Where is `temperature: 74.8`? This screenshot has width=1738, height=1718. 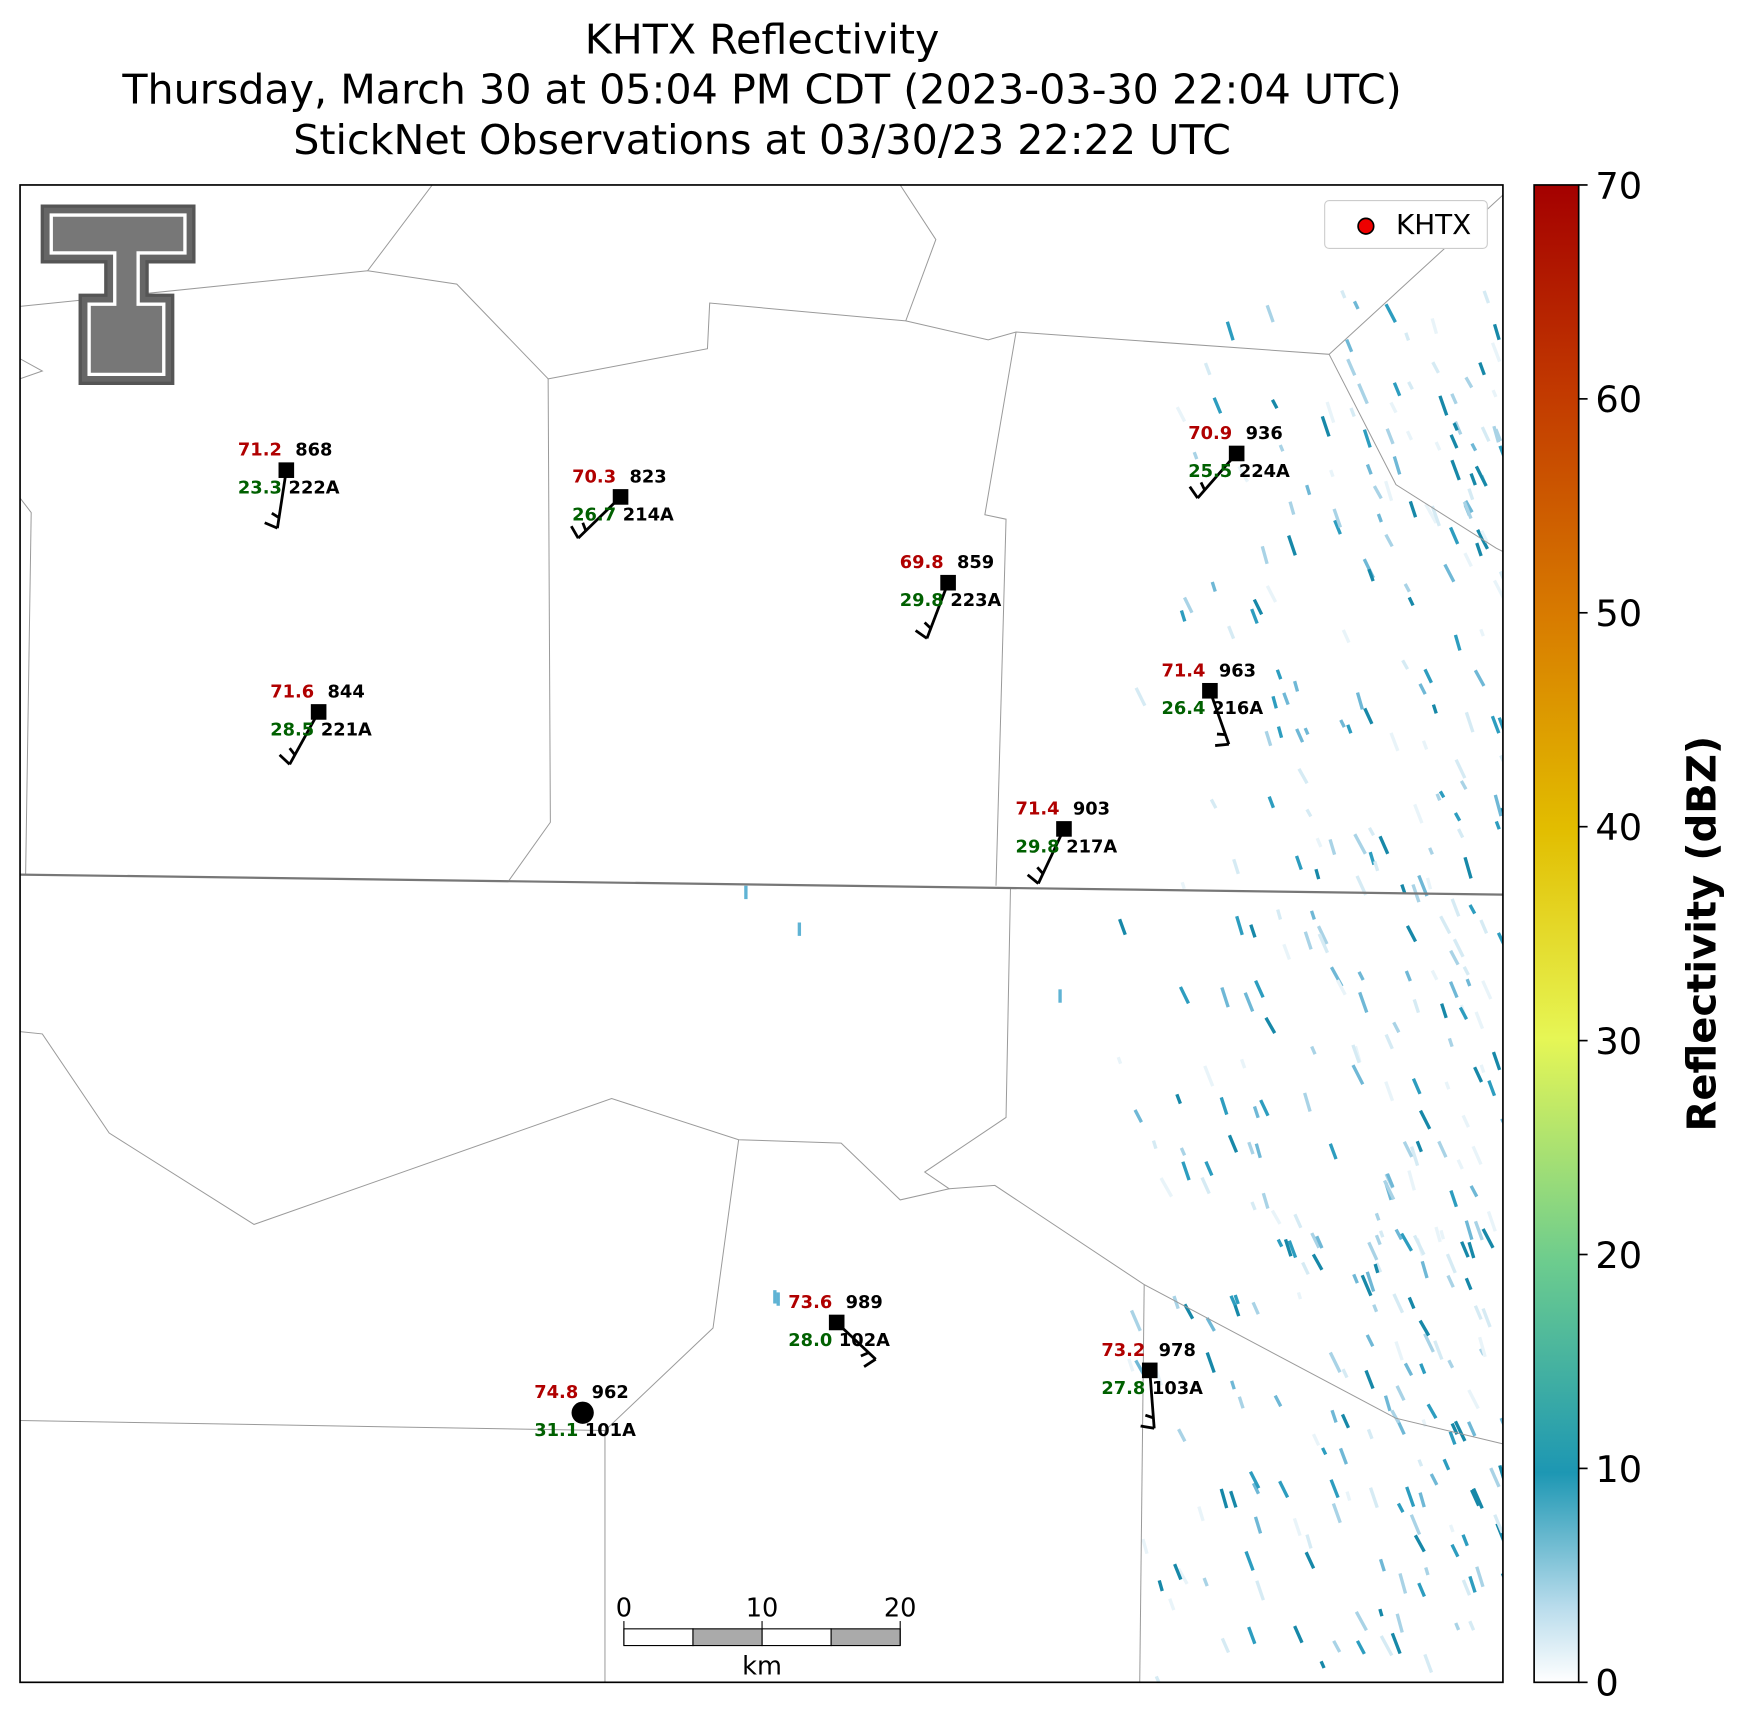
temperature: 74.8 is located at coordinates (556, 1392).